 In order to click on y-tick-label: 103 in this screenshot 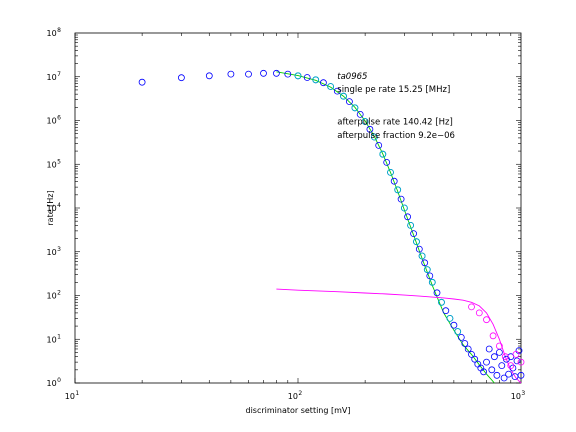, I will do `click(53, 251)`.